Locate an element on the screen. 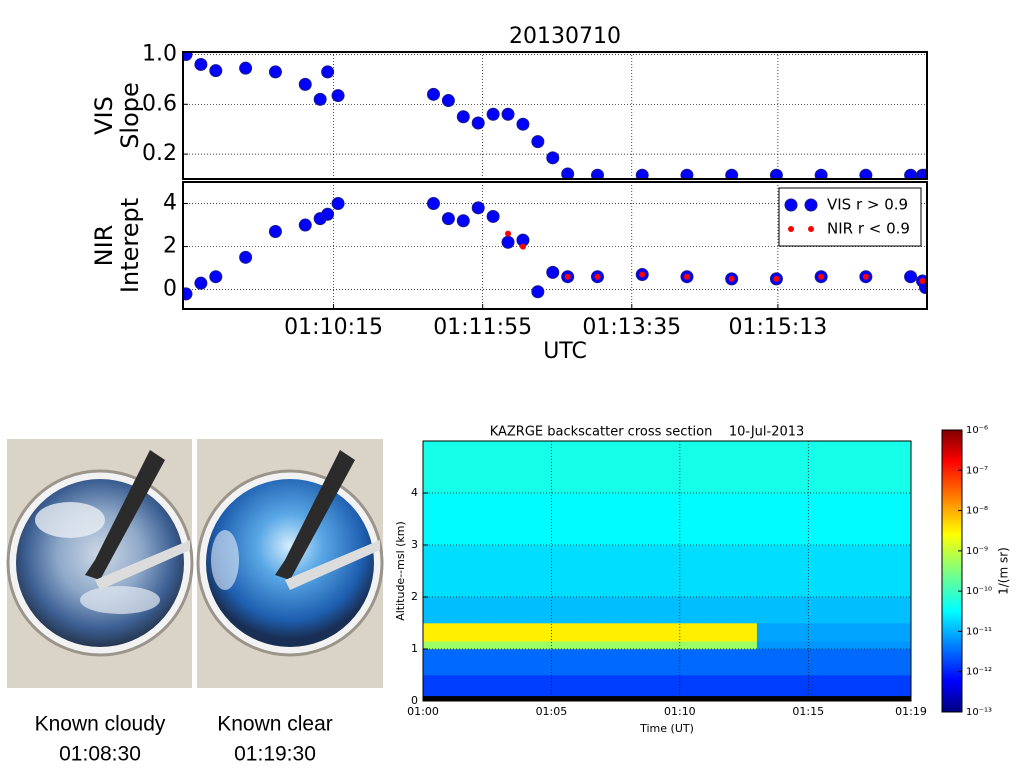 Image resolution: width=1024 pixels, height=768 pixels. y-tick-label: 4 is located at coordinates (170, 203).